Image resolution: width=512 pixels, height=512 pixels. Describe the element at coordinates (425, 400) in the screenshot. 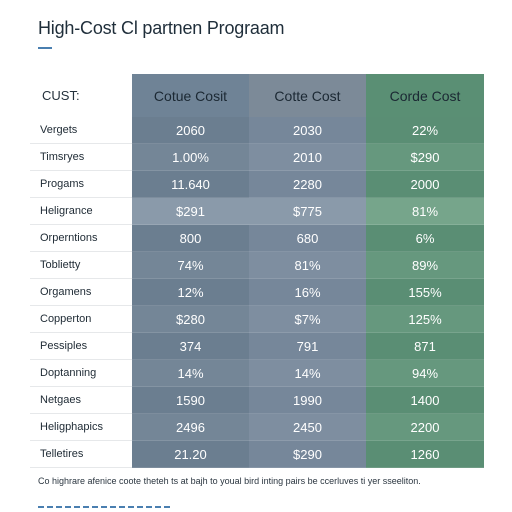

I see `table-cell: 1400` at that location.